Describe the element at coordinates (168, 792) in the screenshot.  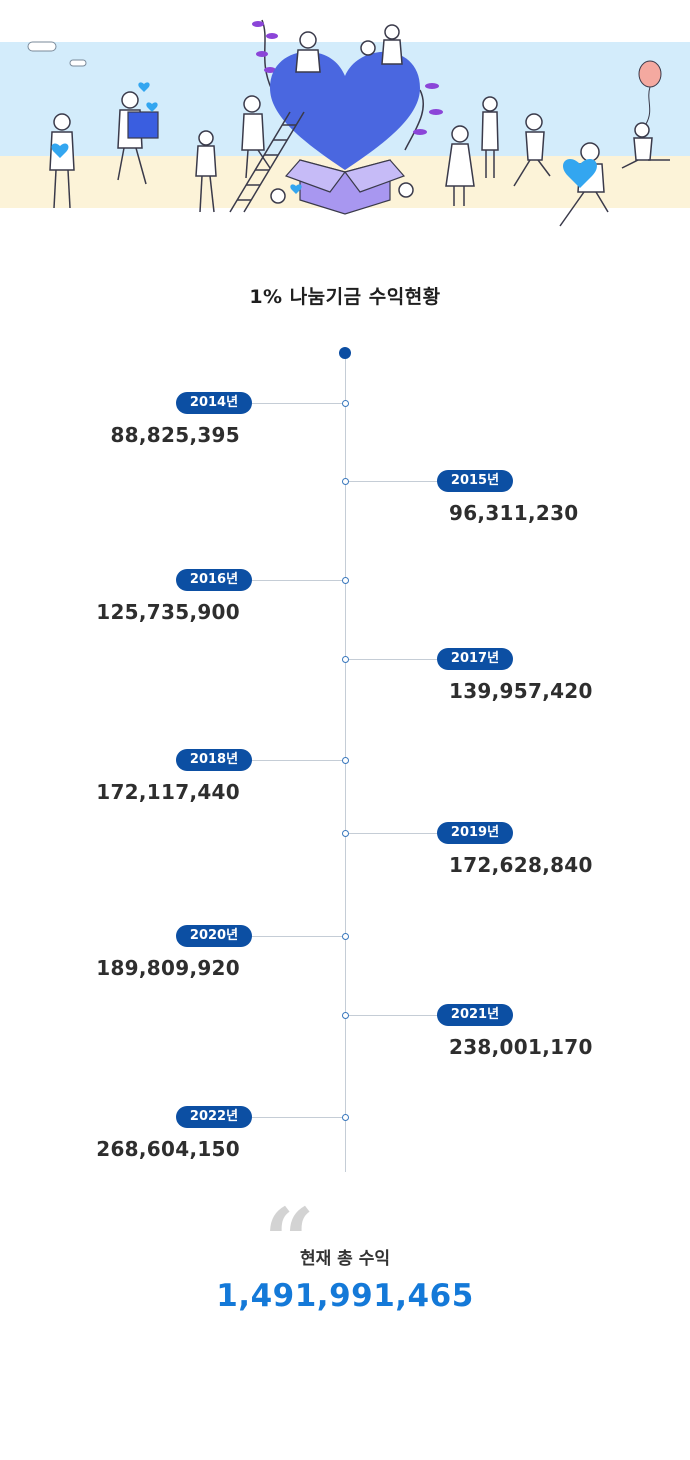
I see `year-amount: 172,117,440` at that location.